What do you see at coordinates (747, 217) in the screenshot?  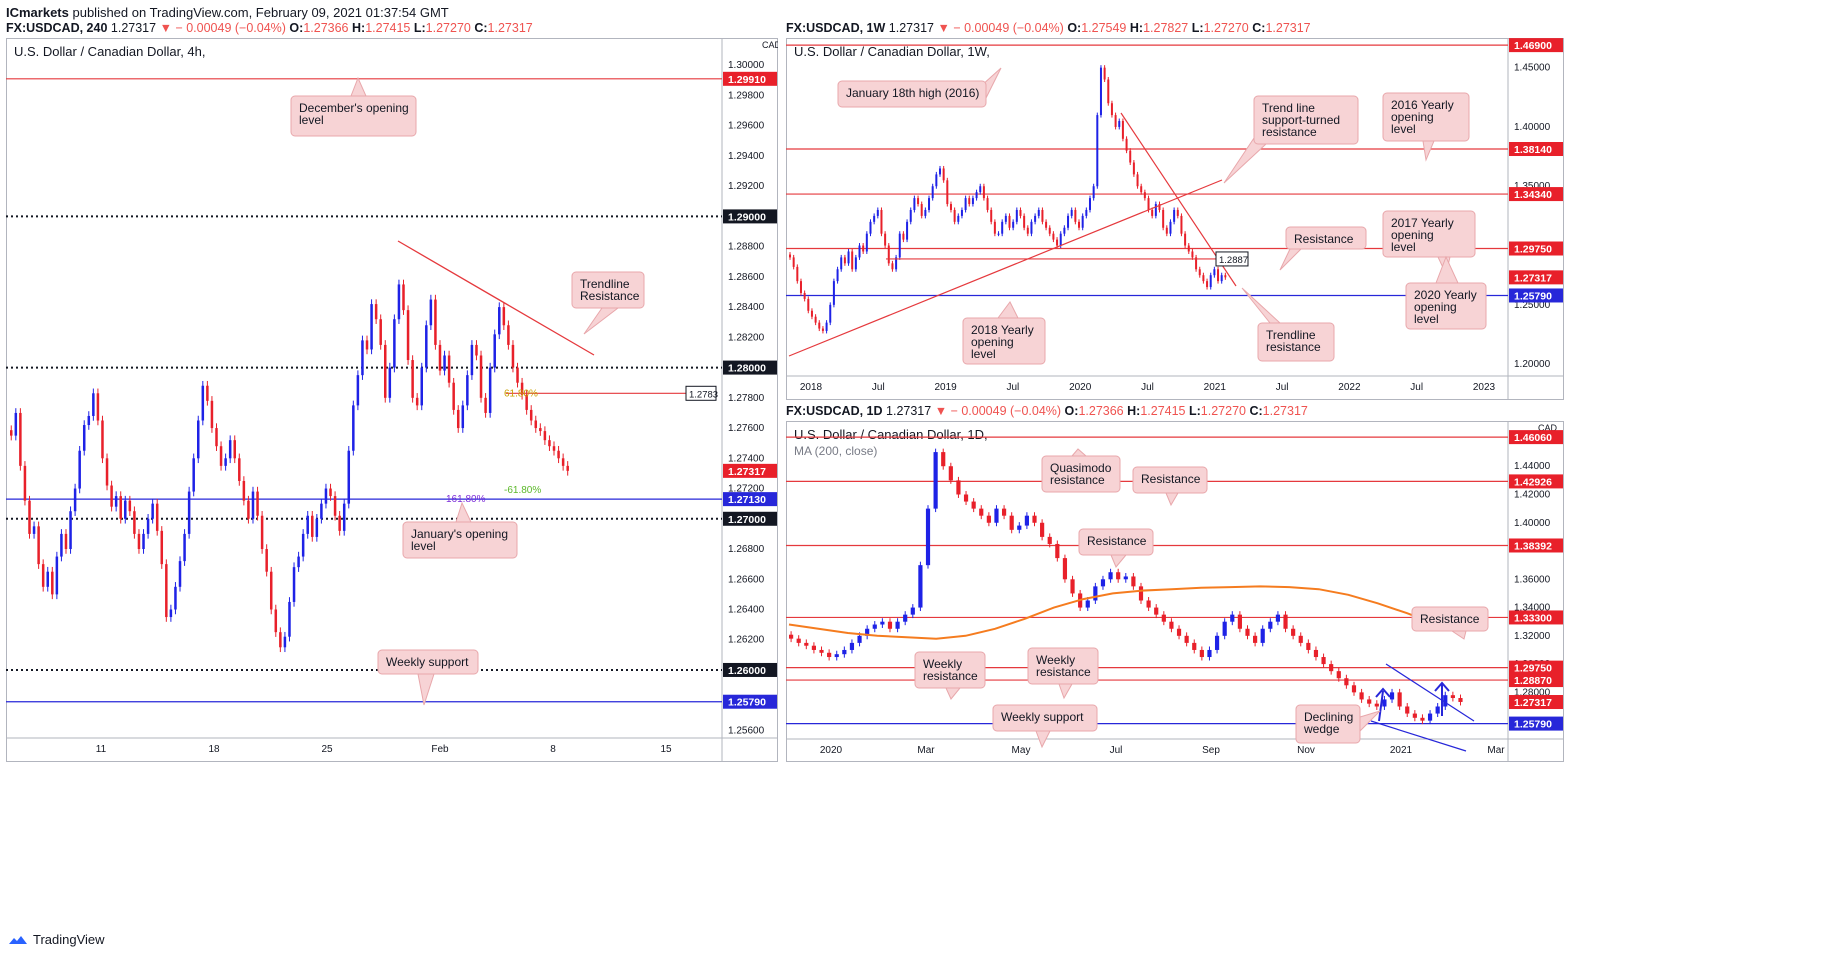 I see `h4-price-tag-label: 1.29000` at bounding box center [747, 217].